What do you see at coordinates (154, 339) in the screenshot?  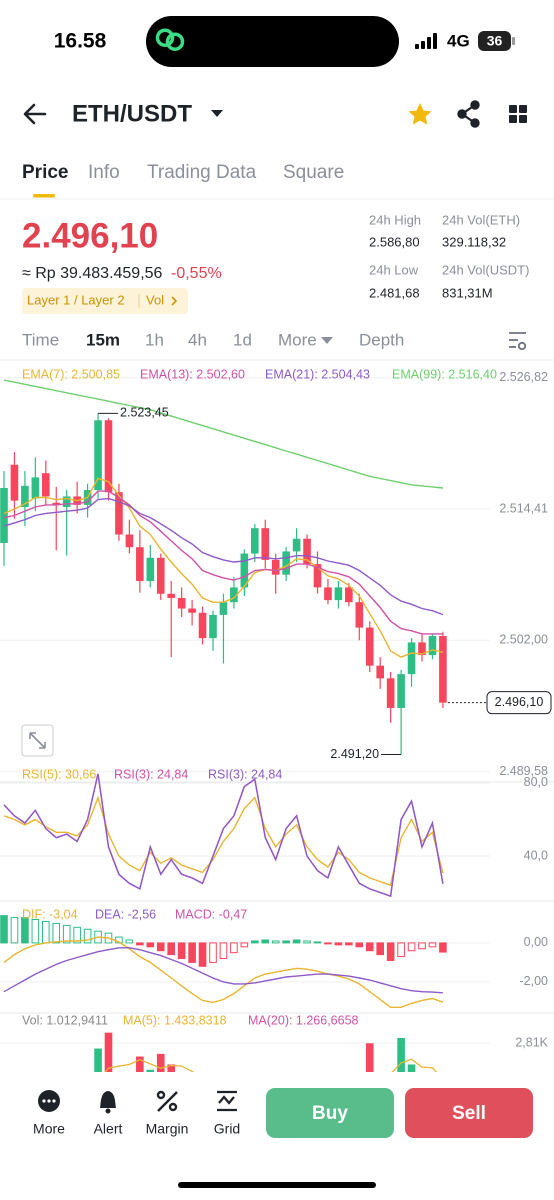 I see `timeframe: 1h` at bounding box center [154, 339].